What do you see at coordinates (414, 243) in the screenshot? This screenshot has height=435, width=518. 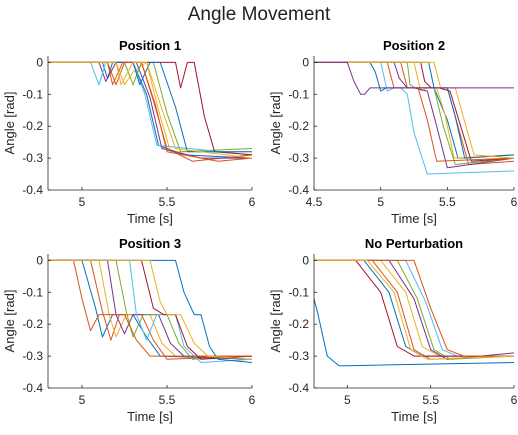 I see `subplot-title: No Perturbation` at bounding box center [414, 243].